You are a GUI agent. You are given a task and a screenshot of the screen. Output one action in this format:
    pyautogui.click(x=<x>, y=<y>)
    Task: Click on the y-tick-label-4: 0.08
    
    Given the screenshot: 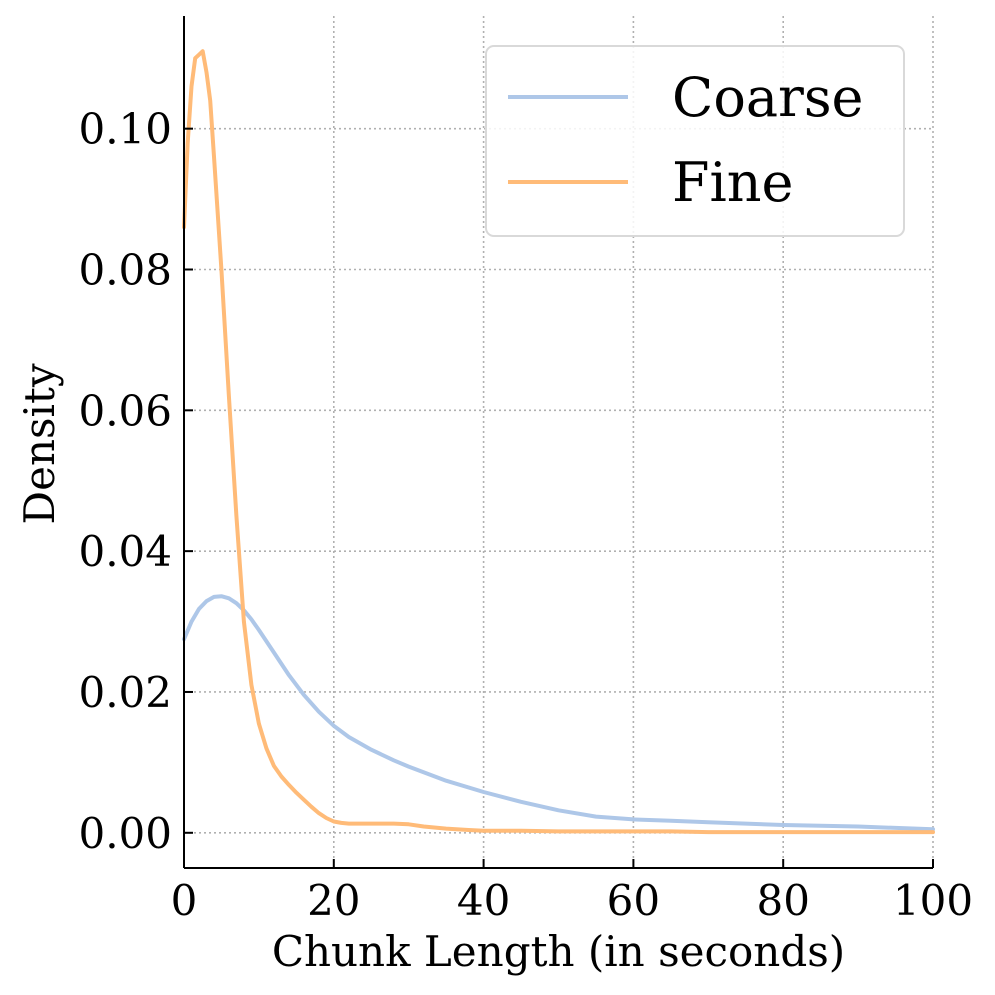 What is the action you would take?
    pyautogui.click(x=125, y=269)
    